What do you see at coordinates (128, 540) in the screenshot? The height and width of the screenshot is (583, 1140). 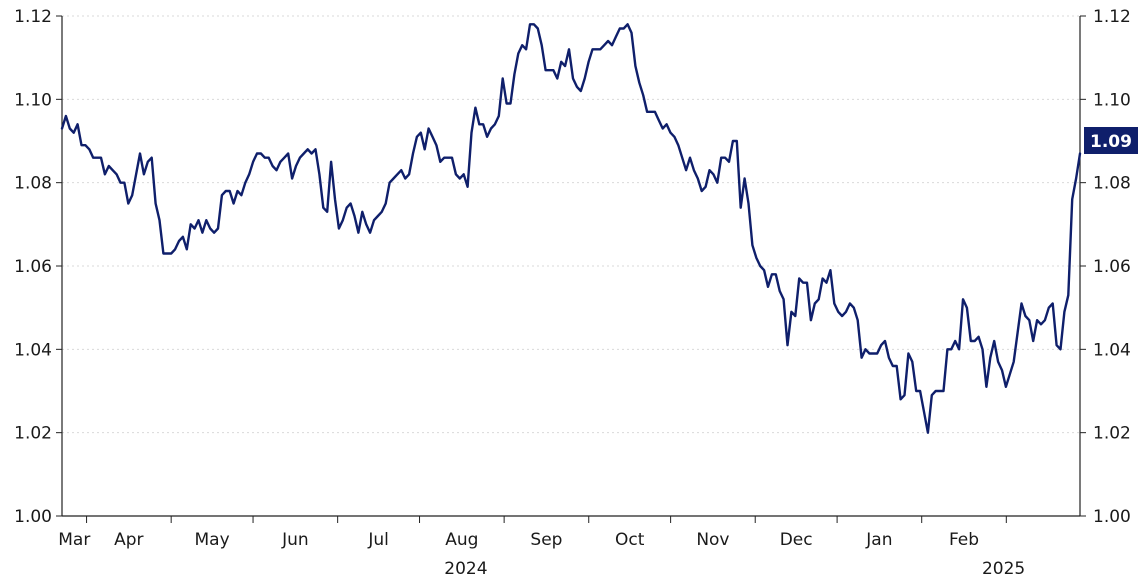 I see `month-label: Apr` at bounding box center [128, 540].